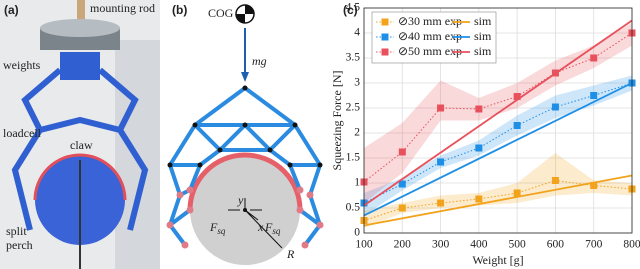 This screenshot has width=640, height=269. Describe the element at coordinates (353, 108) in the screenshot. I see `y-tick-label: 2.5` at that location.